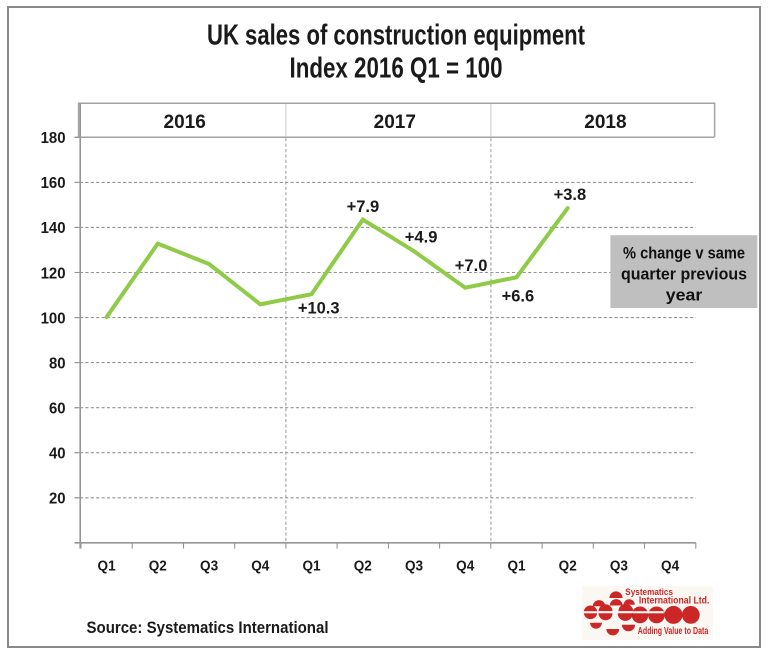  I want to click on svg-text: +7.9, so click(363, 207).